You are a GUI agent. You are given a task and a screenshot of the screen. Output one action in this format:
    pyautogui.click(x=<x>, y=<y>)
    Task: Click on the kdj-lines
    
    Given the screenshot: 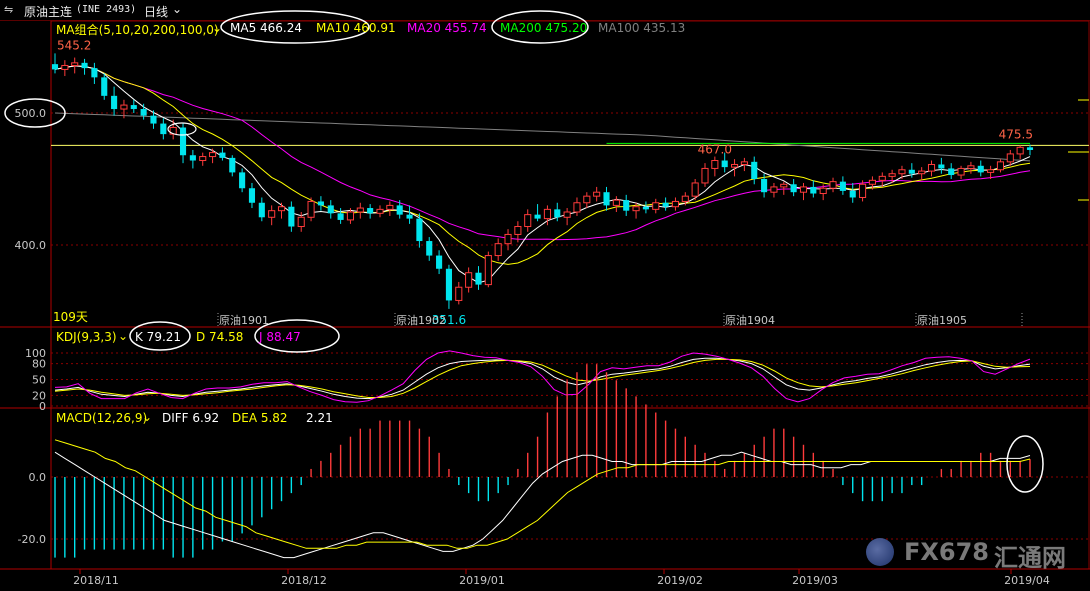 What is the action you would take?
    pyautogui.click(x=542, y=376)
    